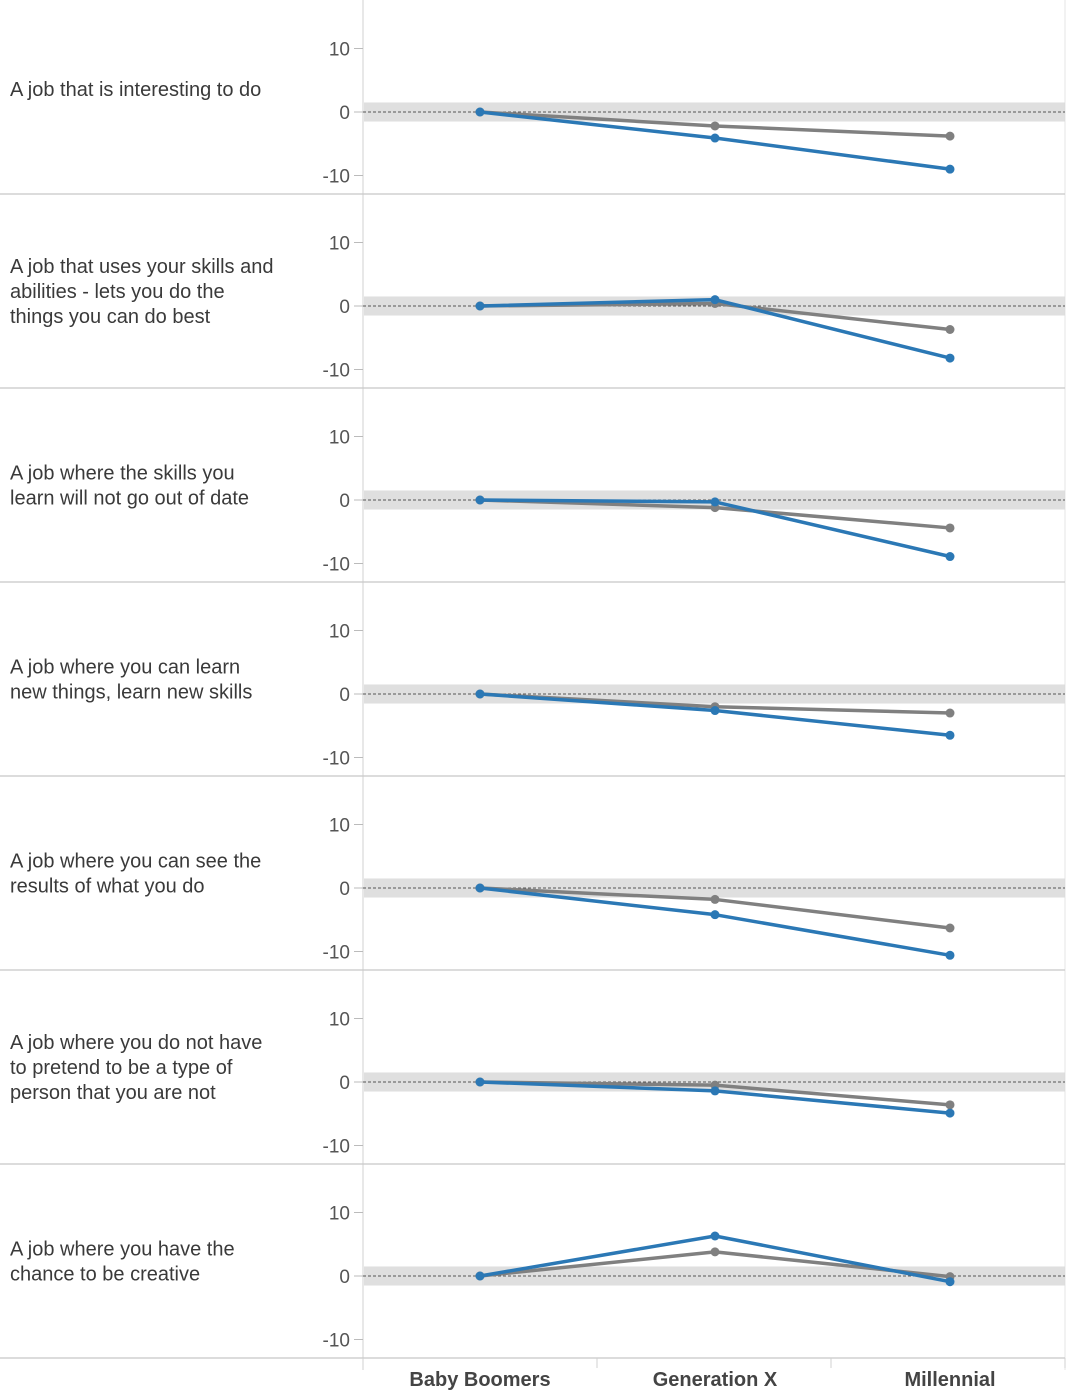  What do you see at coordinates (122, 1250) in the screenshot?
I see `row-label-line: A job where you have the` at bounding box center [122, 1250].